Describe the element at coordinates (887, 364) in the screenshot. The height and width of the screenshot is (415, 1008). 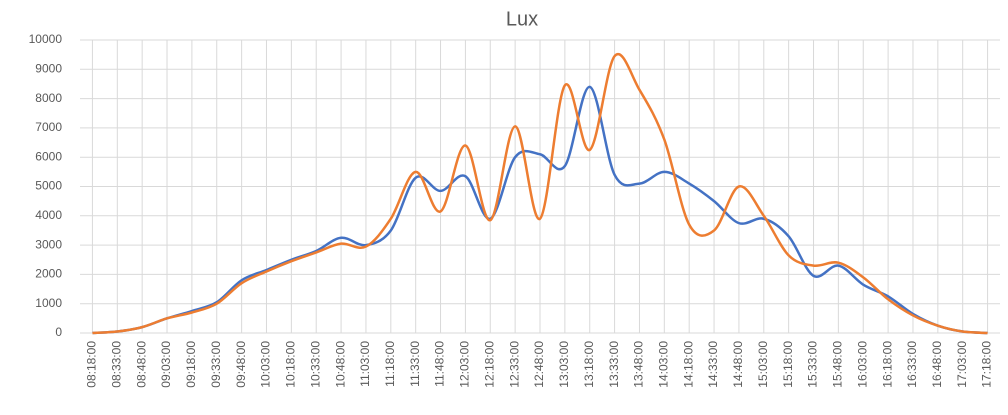
I see `x-tick-label: 16:18:00` at that location.